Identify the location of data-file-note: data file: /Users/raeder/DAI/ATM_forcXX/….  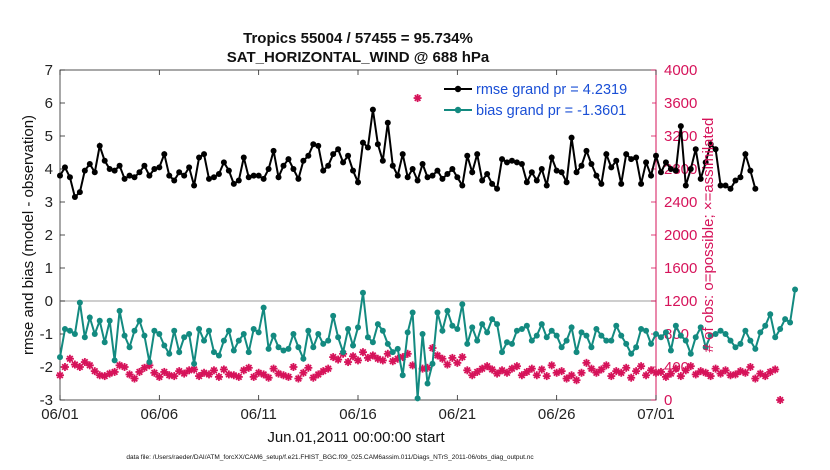
(330, 457).